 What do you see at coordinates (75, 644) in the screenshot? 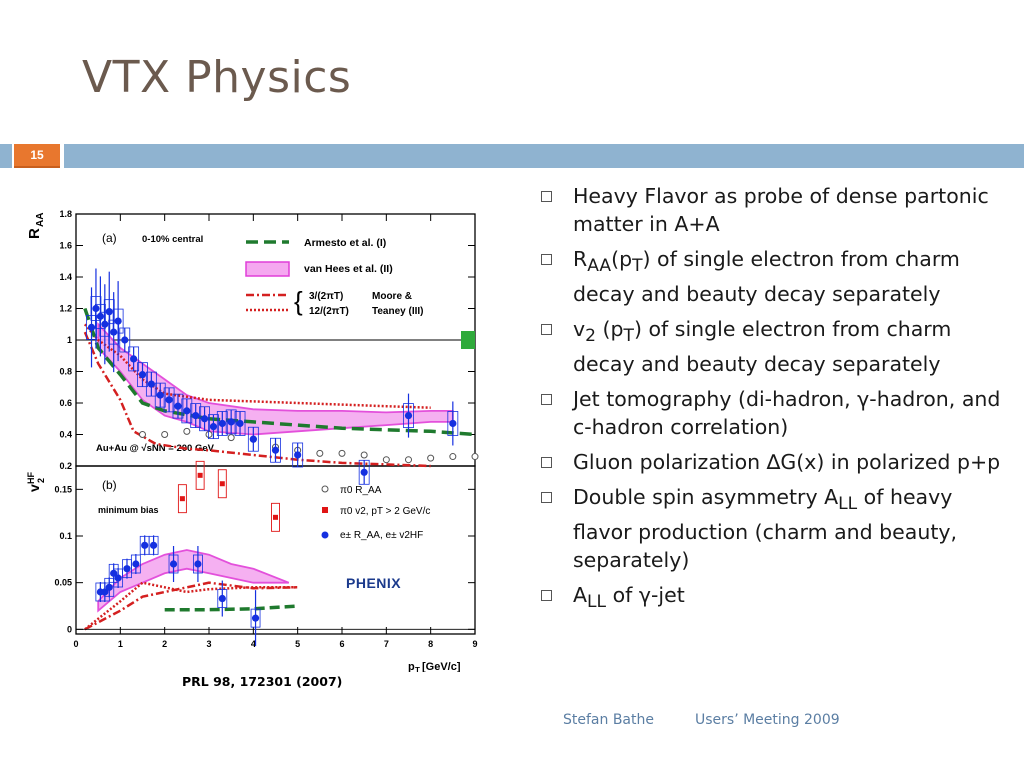
I see `x-tick-label: 0` at bounding box center [75, 644].